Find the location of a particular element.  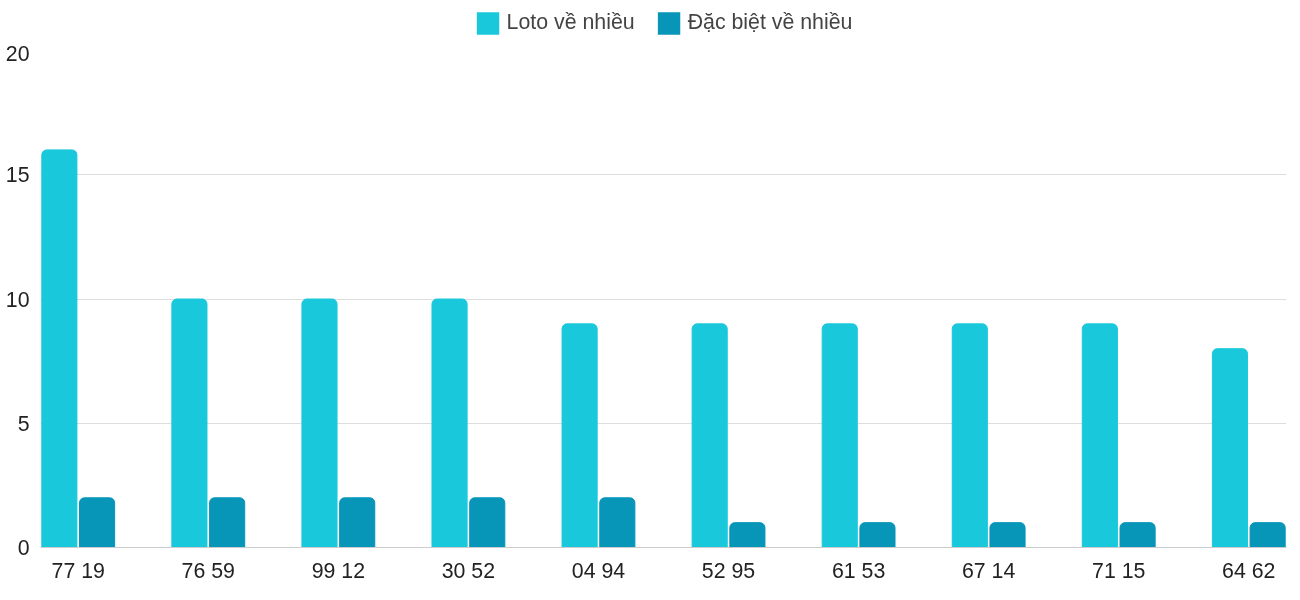

x-tick-label: 76 59 is located at coordinates (208, 570).